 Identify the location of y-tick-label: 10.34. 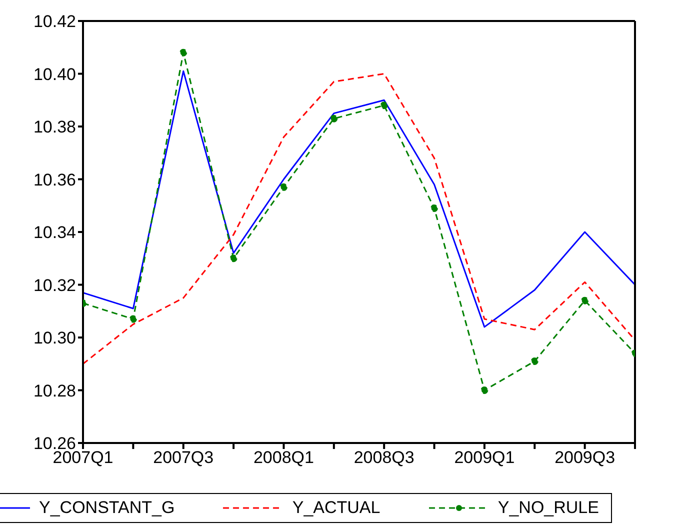
(54, 232).